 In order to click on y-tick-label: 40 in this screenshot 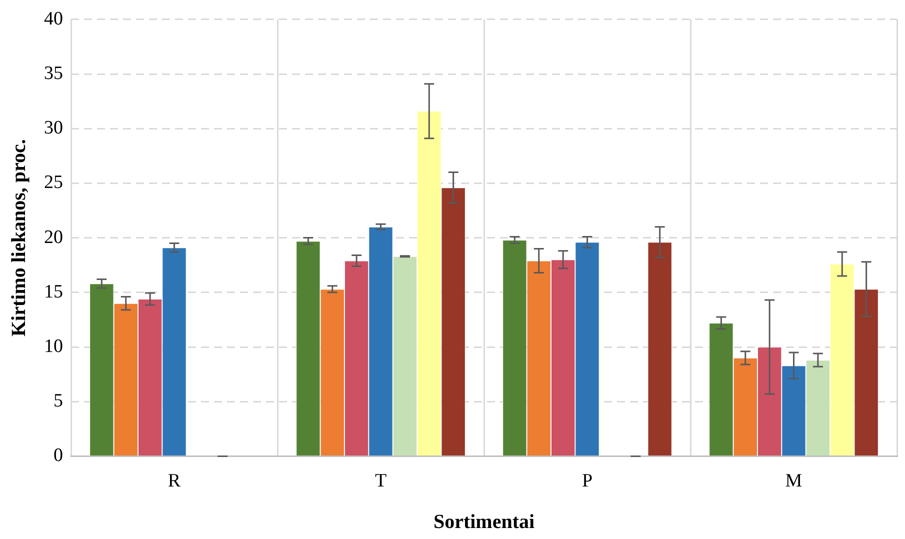, I will do `click(53, 19)`.